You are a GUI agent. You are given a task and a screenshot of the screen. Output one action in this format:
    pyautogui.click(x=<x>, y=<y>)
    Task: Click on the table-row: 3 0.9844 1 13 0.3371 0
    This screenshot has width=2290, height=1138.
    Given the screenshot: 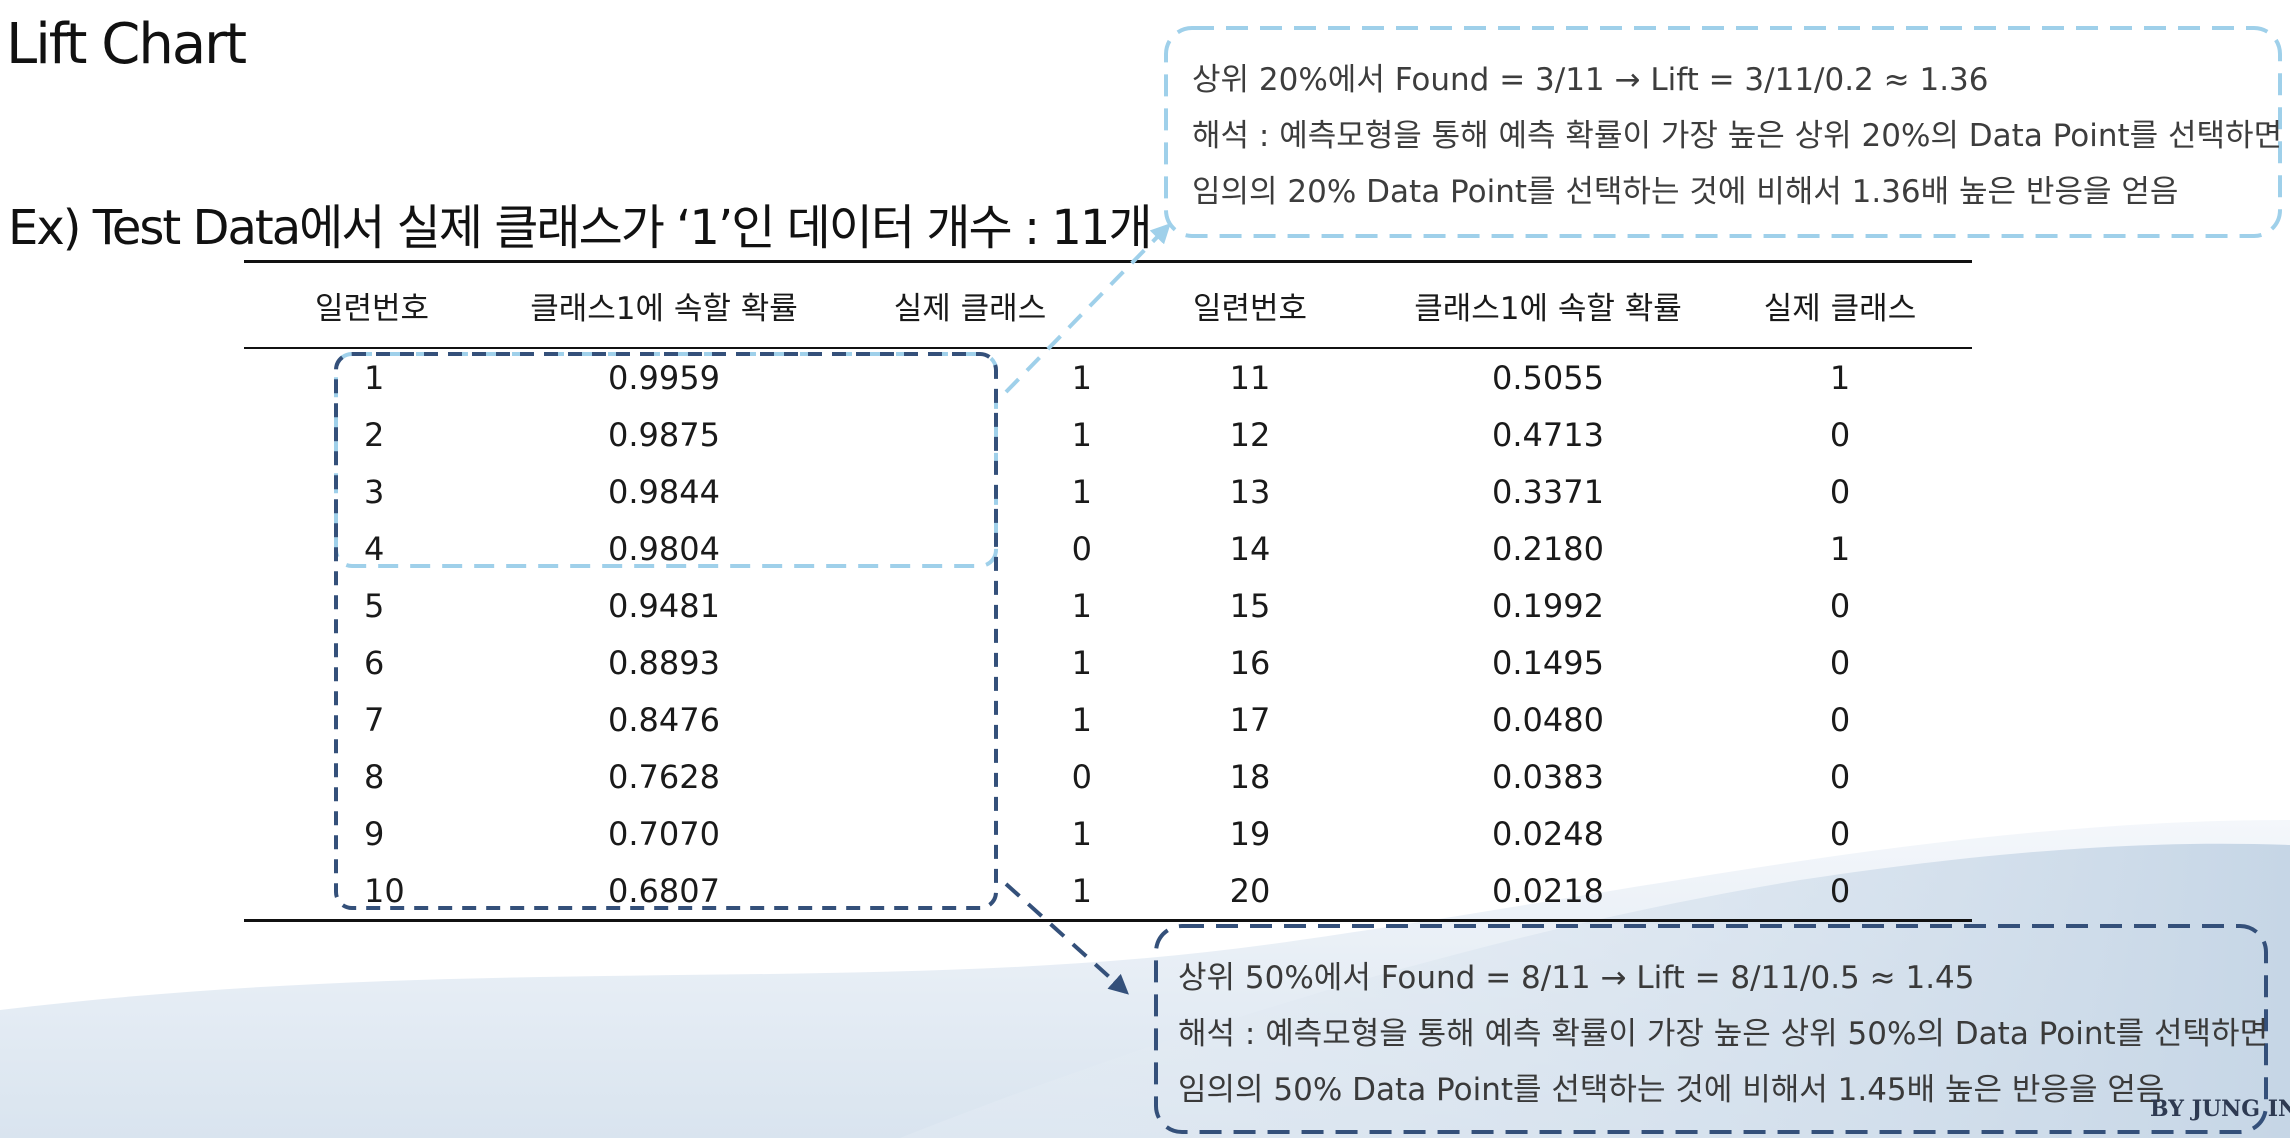 What is the action you would take?
    pyautogui.click(x=1108, y=491)
    